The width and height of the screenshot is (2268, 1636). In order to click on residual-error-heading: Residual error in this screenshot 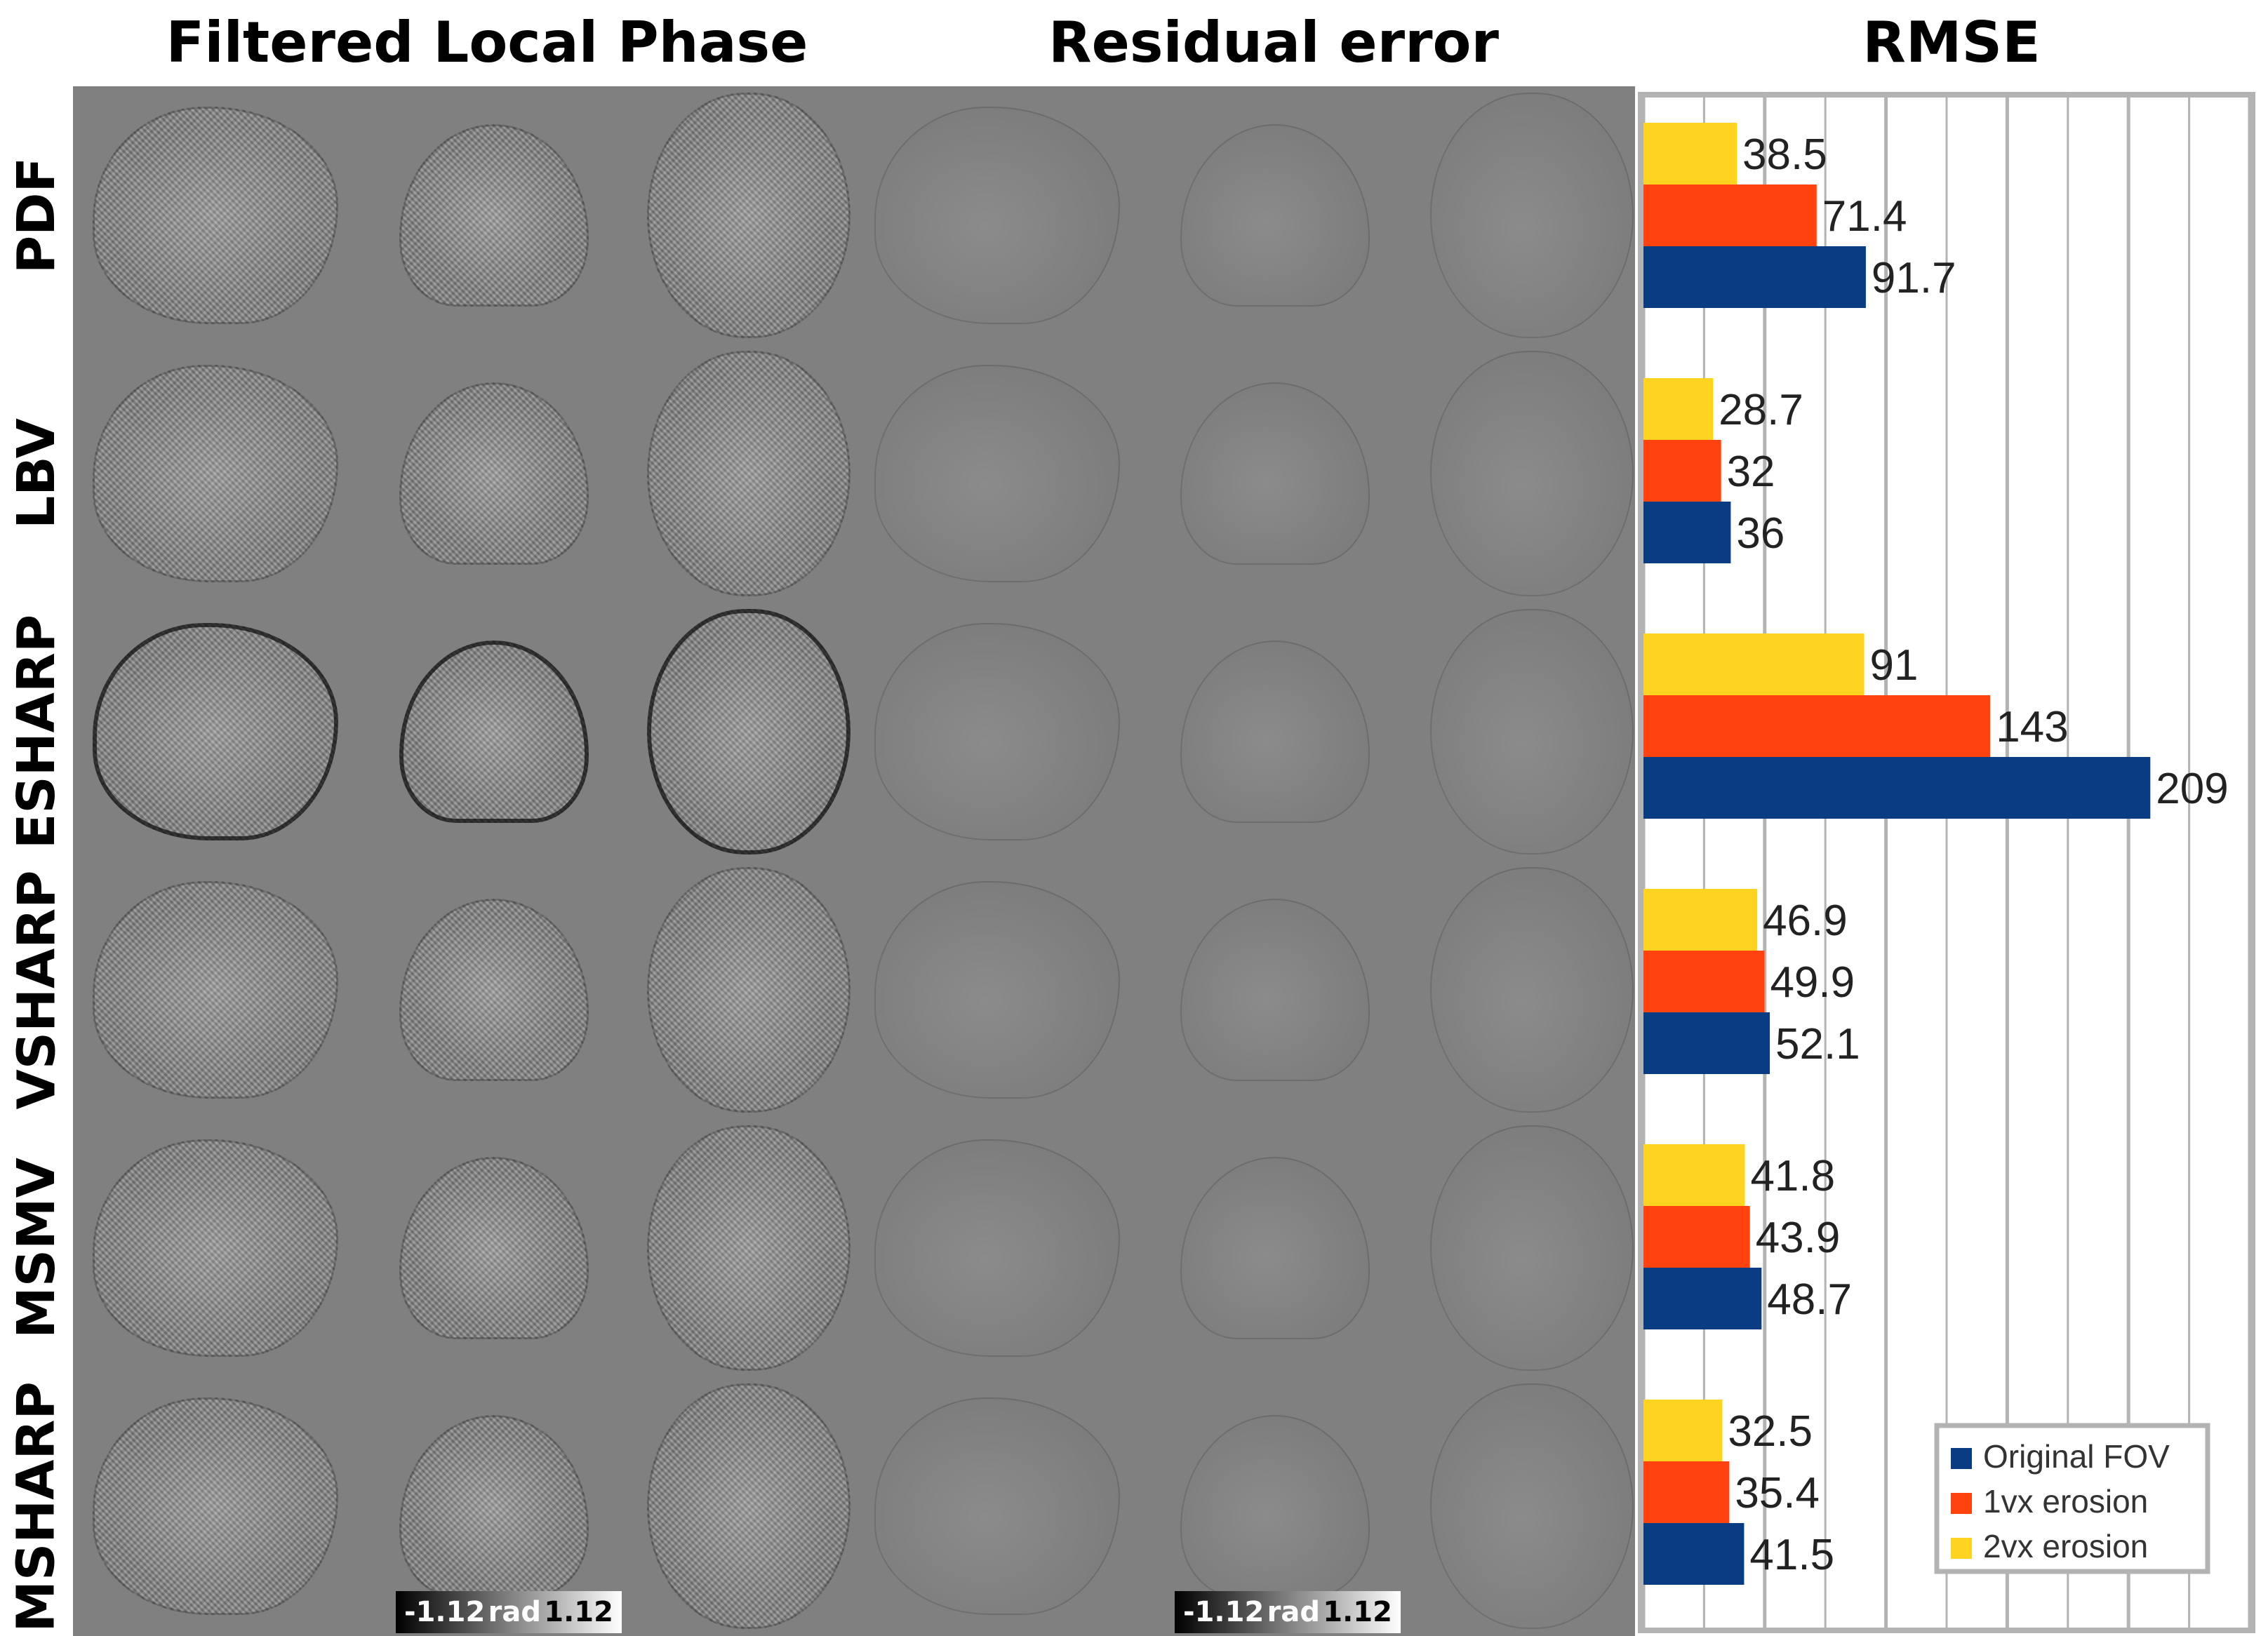, I will do `click(1273, 43)`.